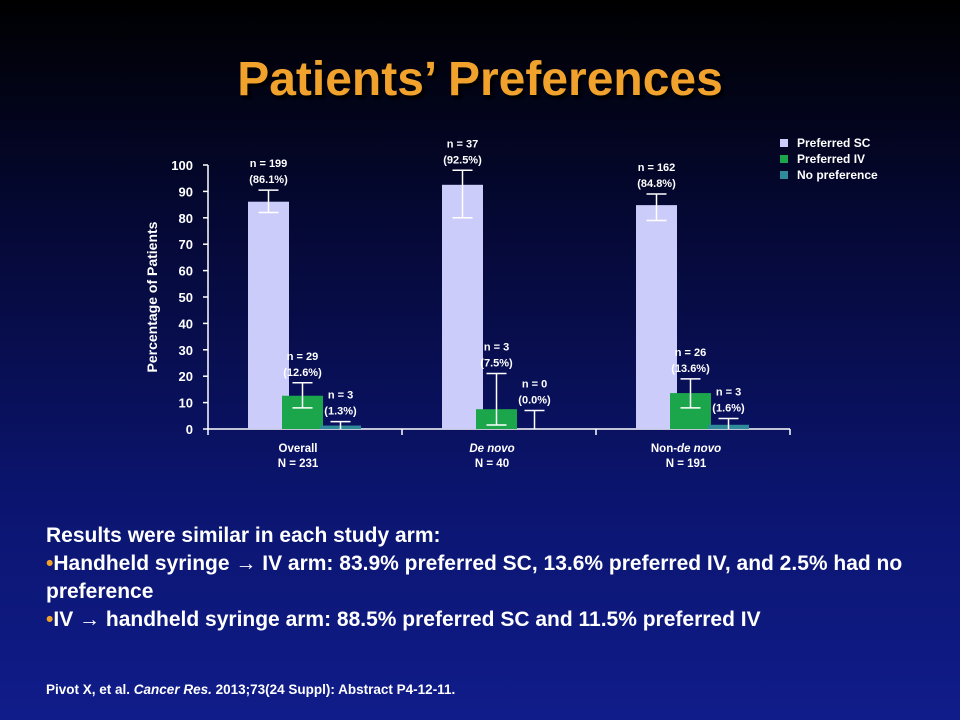 The image size is (960, 720). Describe the element at coordinates (496, 364) in the screenshot. I see `data-label-pct: (7.5%)` at that location.